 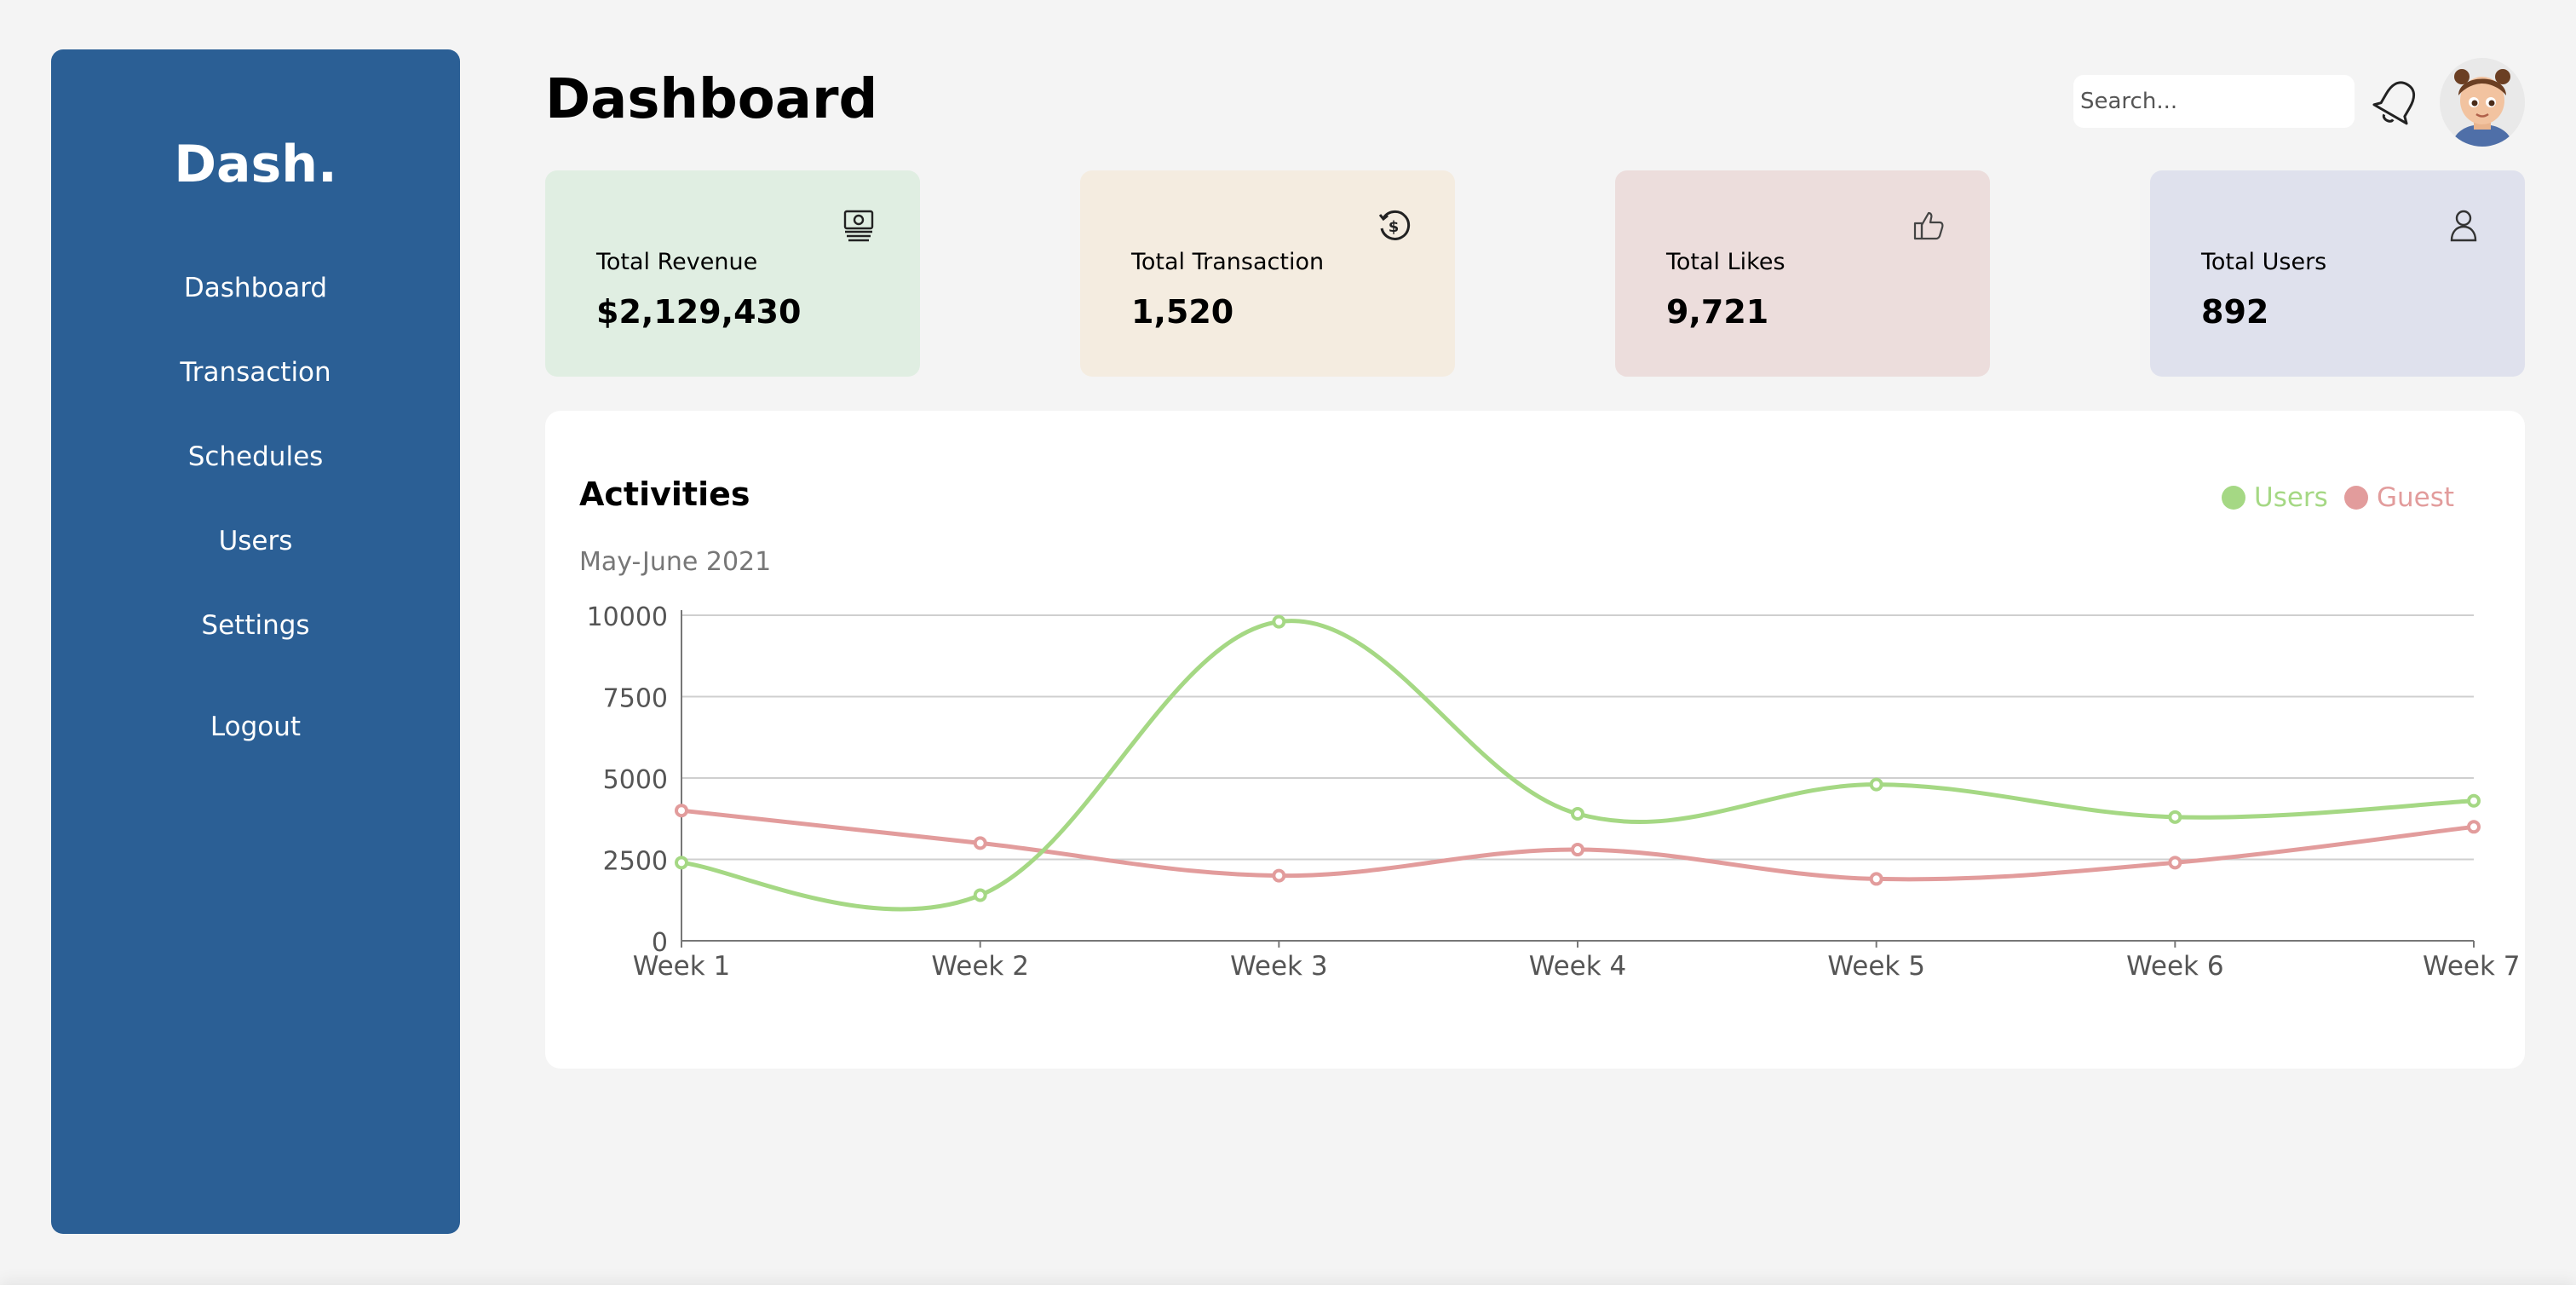 What do you see at coordinates (2175, 966) in the screenshot?
I see `x-tick-label: Week 6` at bounding box center [2175, 966].